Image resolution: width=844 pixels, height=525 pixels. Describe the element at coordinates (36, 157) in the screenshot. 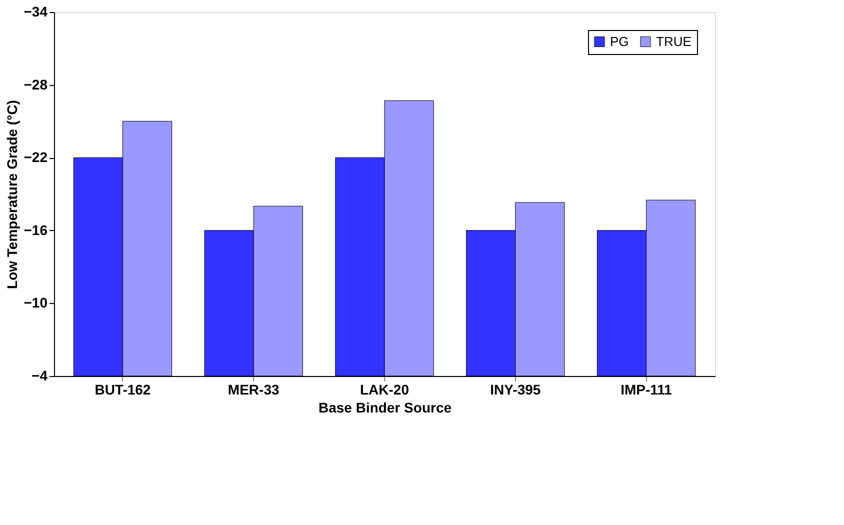

I see `y-tick-label: −22` at that location.